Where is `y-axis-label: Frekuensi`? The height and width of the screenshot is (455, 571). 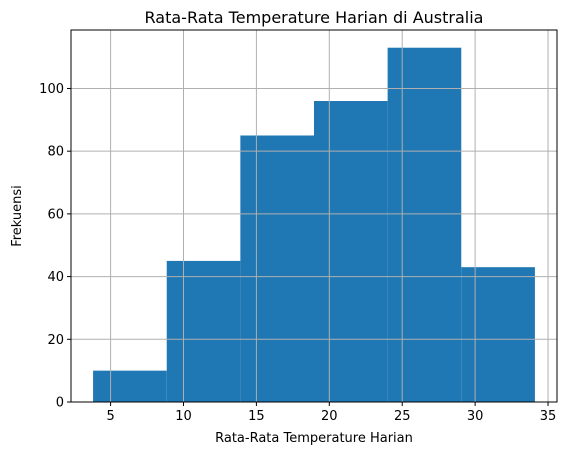
y-axis-label: Frekuensi is located at coordinates (17, 216).